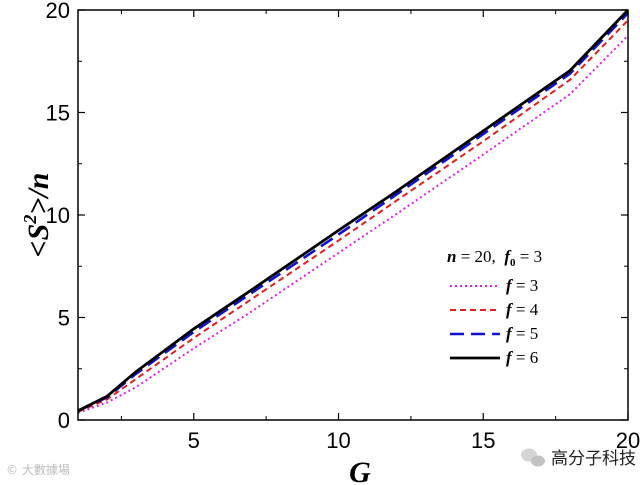 The width and height of the screenshot is (640, 485). I want to click on y-axis-close: >/, so click(38, 201).